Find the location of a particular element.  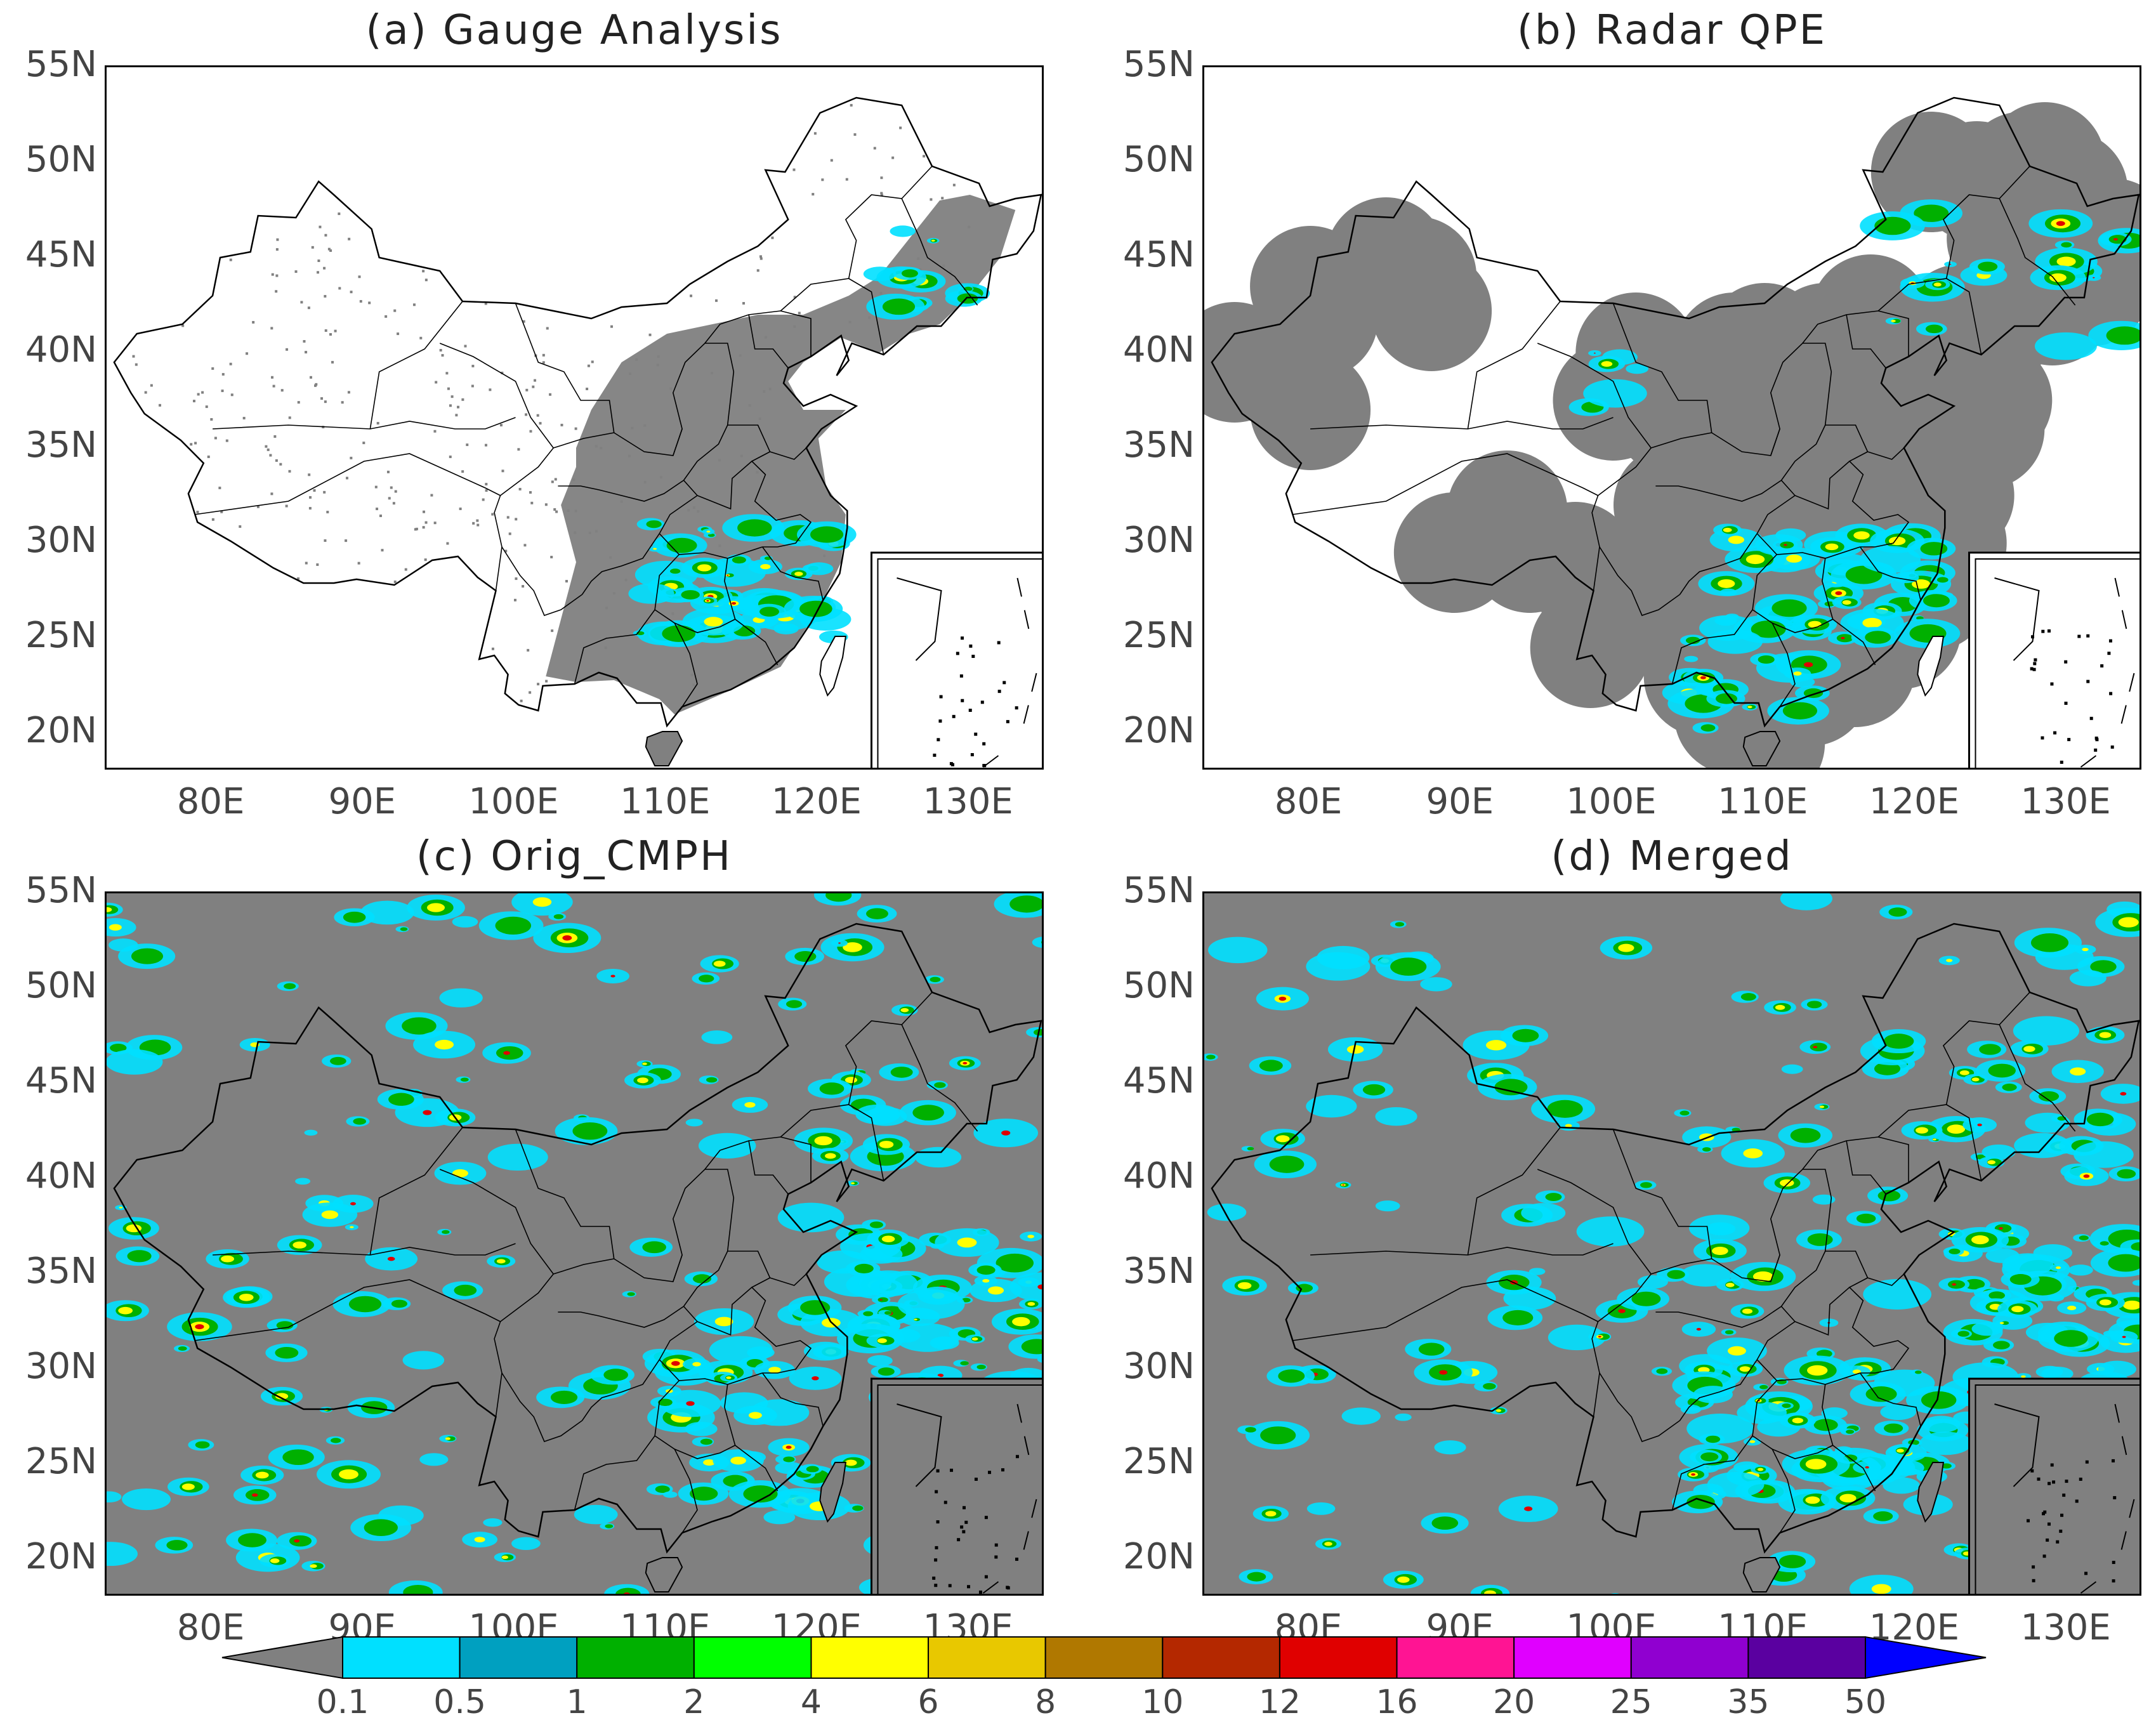

colorbar-label: 16 is located at coordinates (1397, 1702).